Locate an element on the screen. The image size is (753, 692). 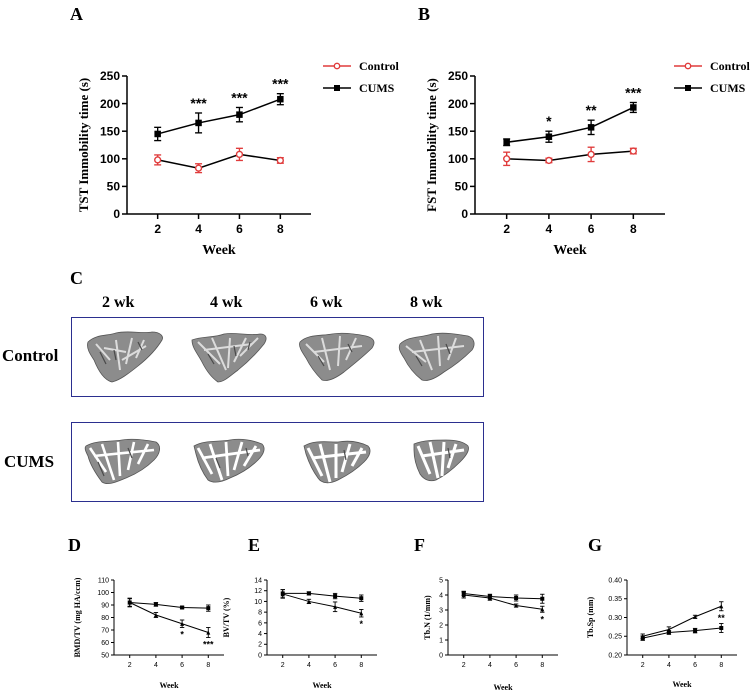
y-tick-label: 4 is located at coordinates (260, 634).